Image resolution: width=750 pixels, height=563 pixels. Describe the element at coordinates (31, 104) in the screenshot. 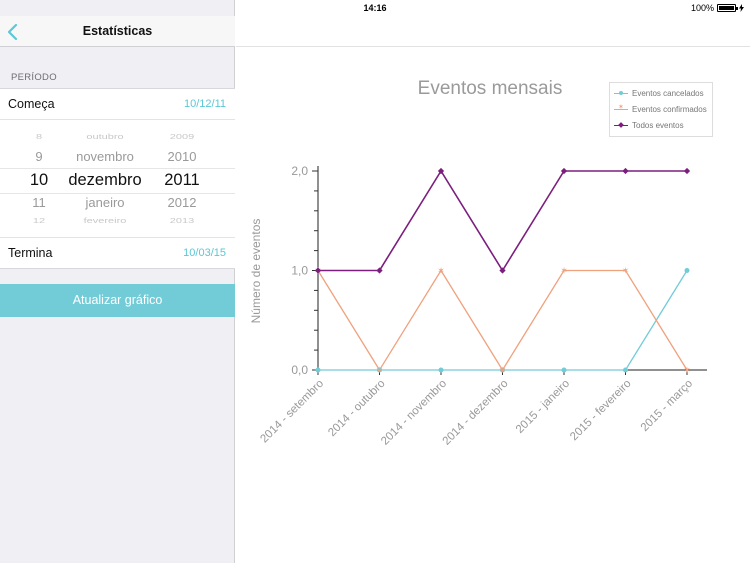

I see `start-date-label: Começa` at that location.